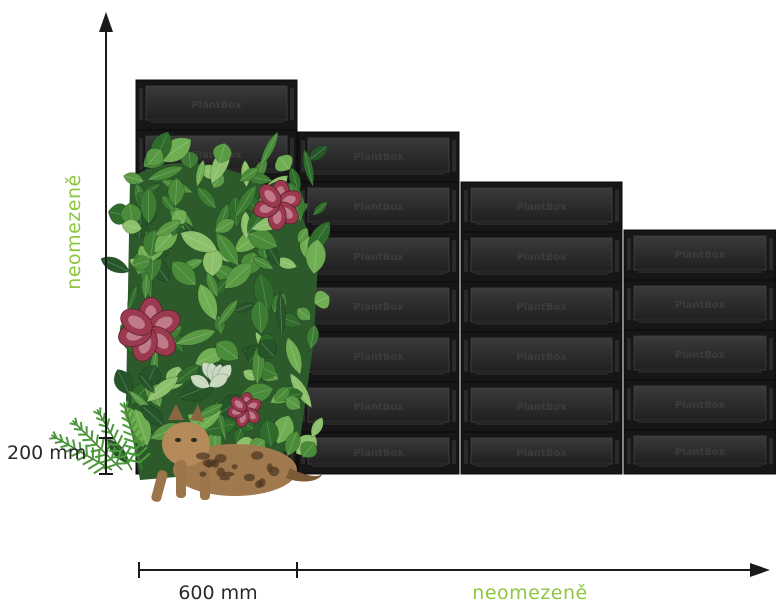 The width and height of the screenshot is (776, 604). Describe the element at coordinates (135, 436) in the screenshot. I see `fern-frond` at that location.